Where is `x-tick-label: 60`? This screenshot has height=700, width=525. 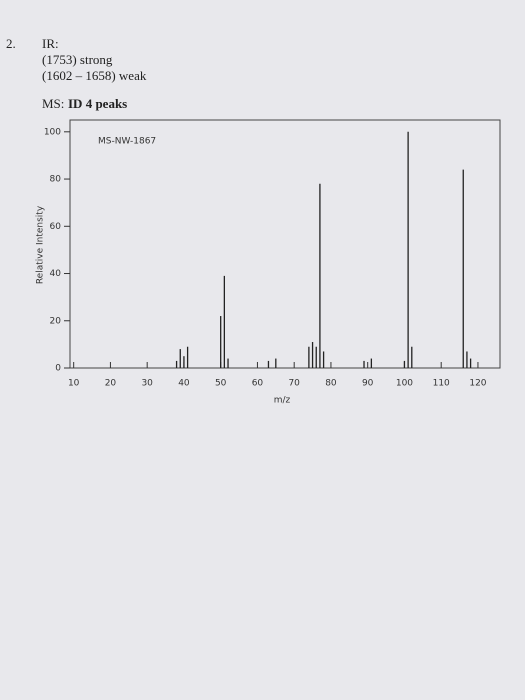 x-tick-label: 60 is located at coordinates (258, 384).